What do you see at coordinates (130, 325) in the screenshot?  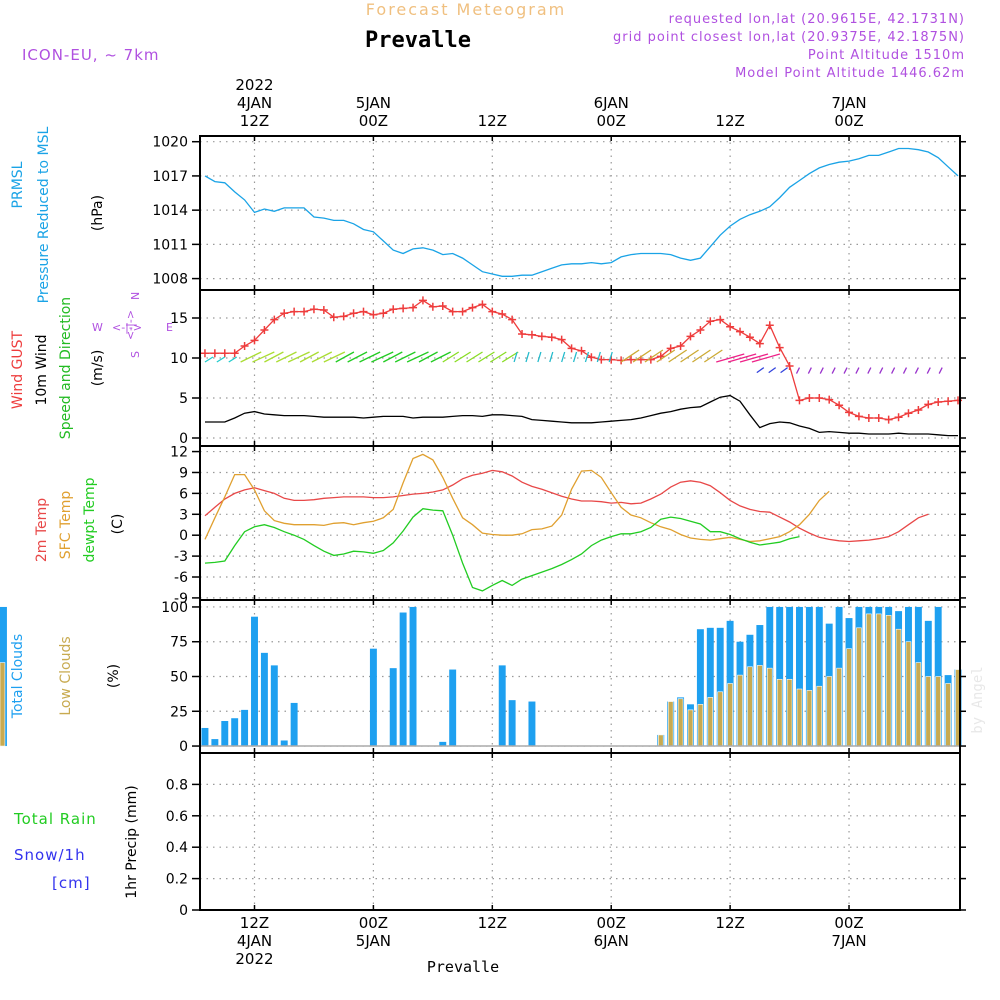 I see `compass-ns: <-|->` at bounding box center [130, 325].